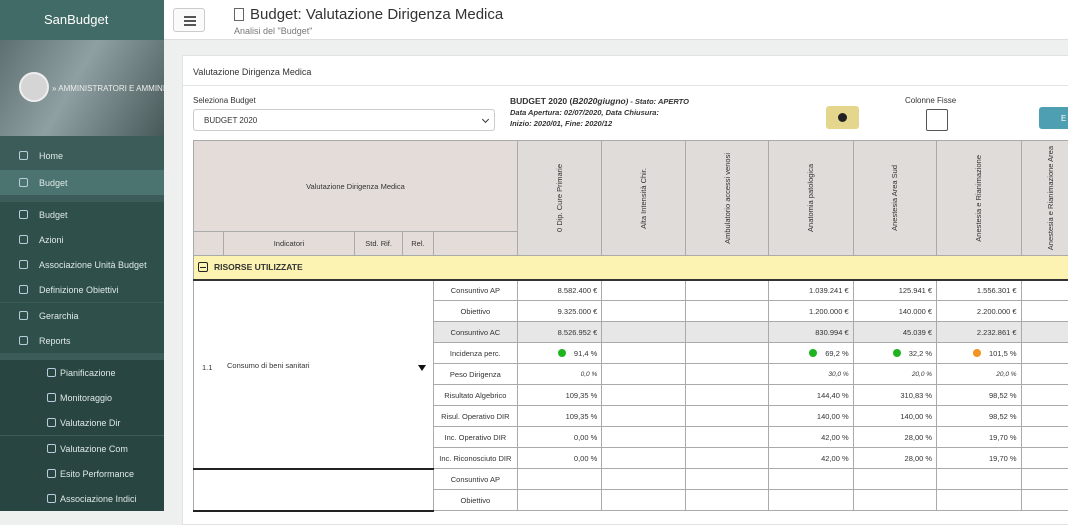 The image size is (1068, 525). What do you see at coordinates (108, 88) in the screenshot?
I see `user-role: » AMMINISTRATORI E AMMINIS` at bounding box center [108, 88].